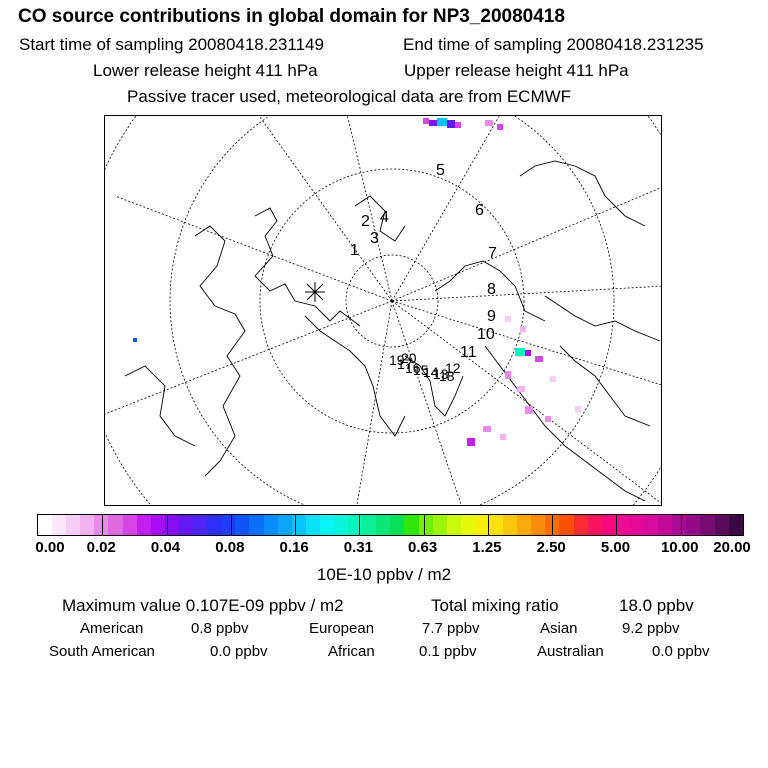 The height and width of the screenshot is (768, 768). I want to click on traj-label-12: 12, so click(453, 368).